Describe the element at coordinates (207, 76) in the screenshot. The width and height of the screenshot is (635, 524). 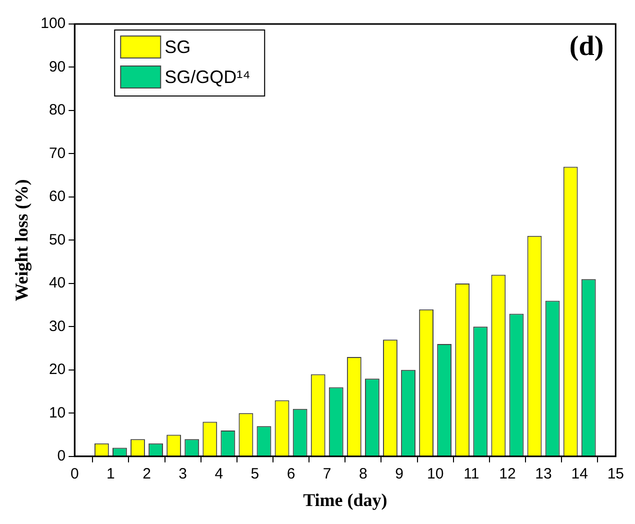
I see `legend-label: SG/GQD¹⁴` at that location.